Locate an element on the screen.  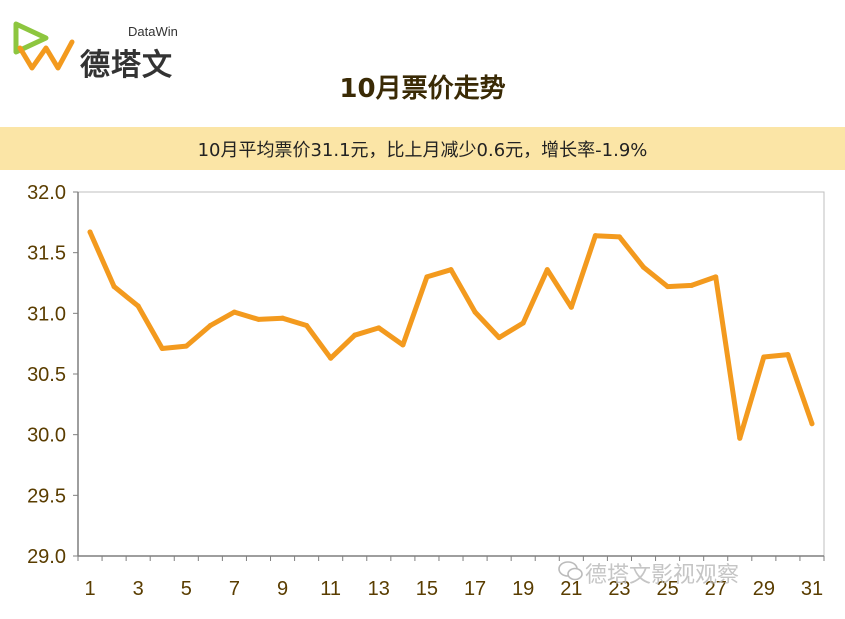
x-tick-label: 21 is located at coordinates (571, 589).